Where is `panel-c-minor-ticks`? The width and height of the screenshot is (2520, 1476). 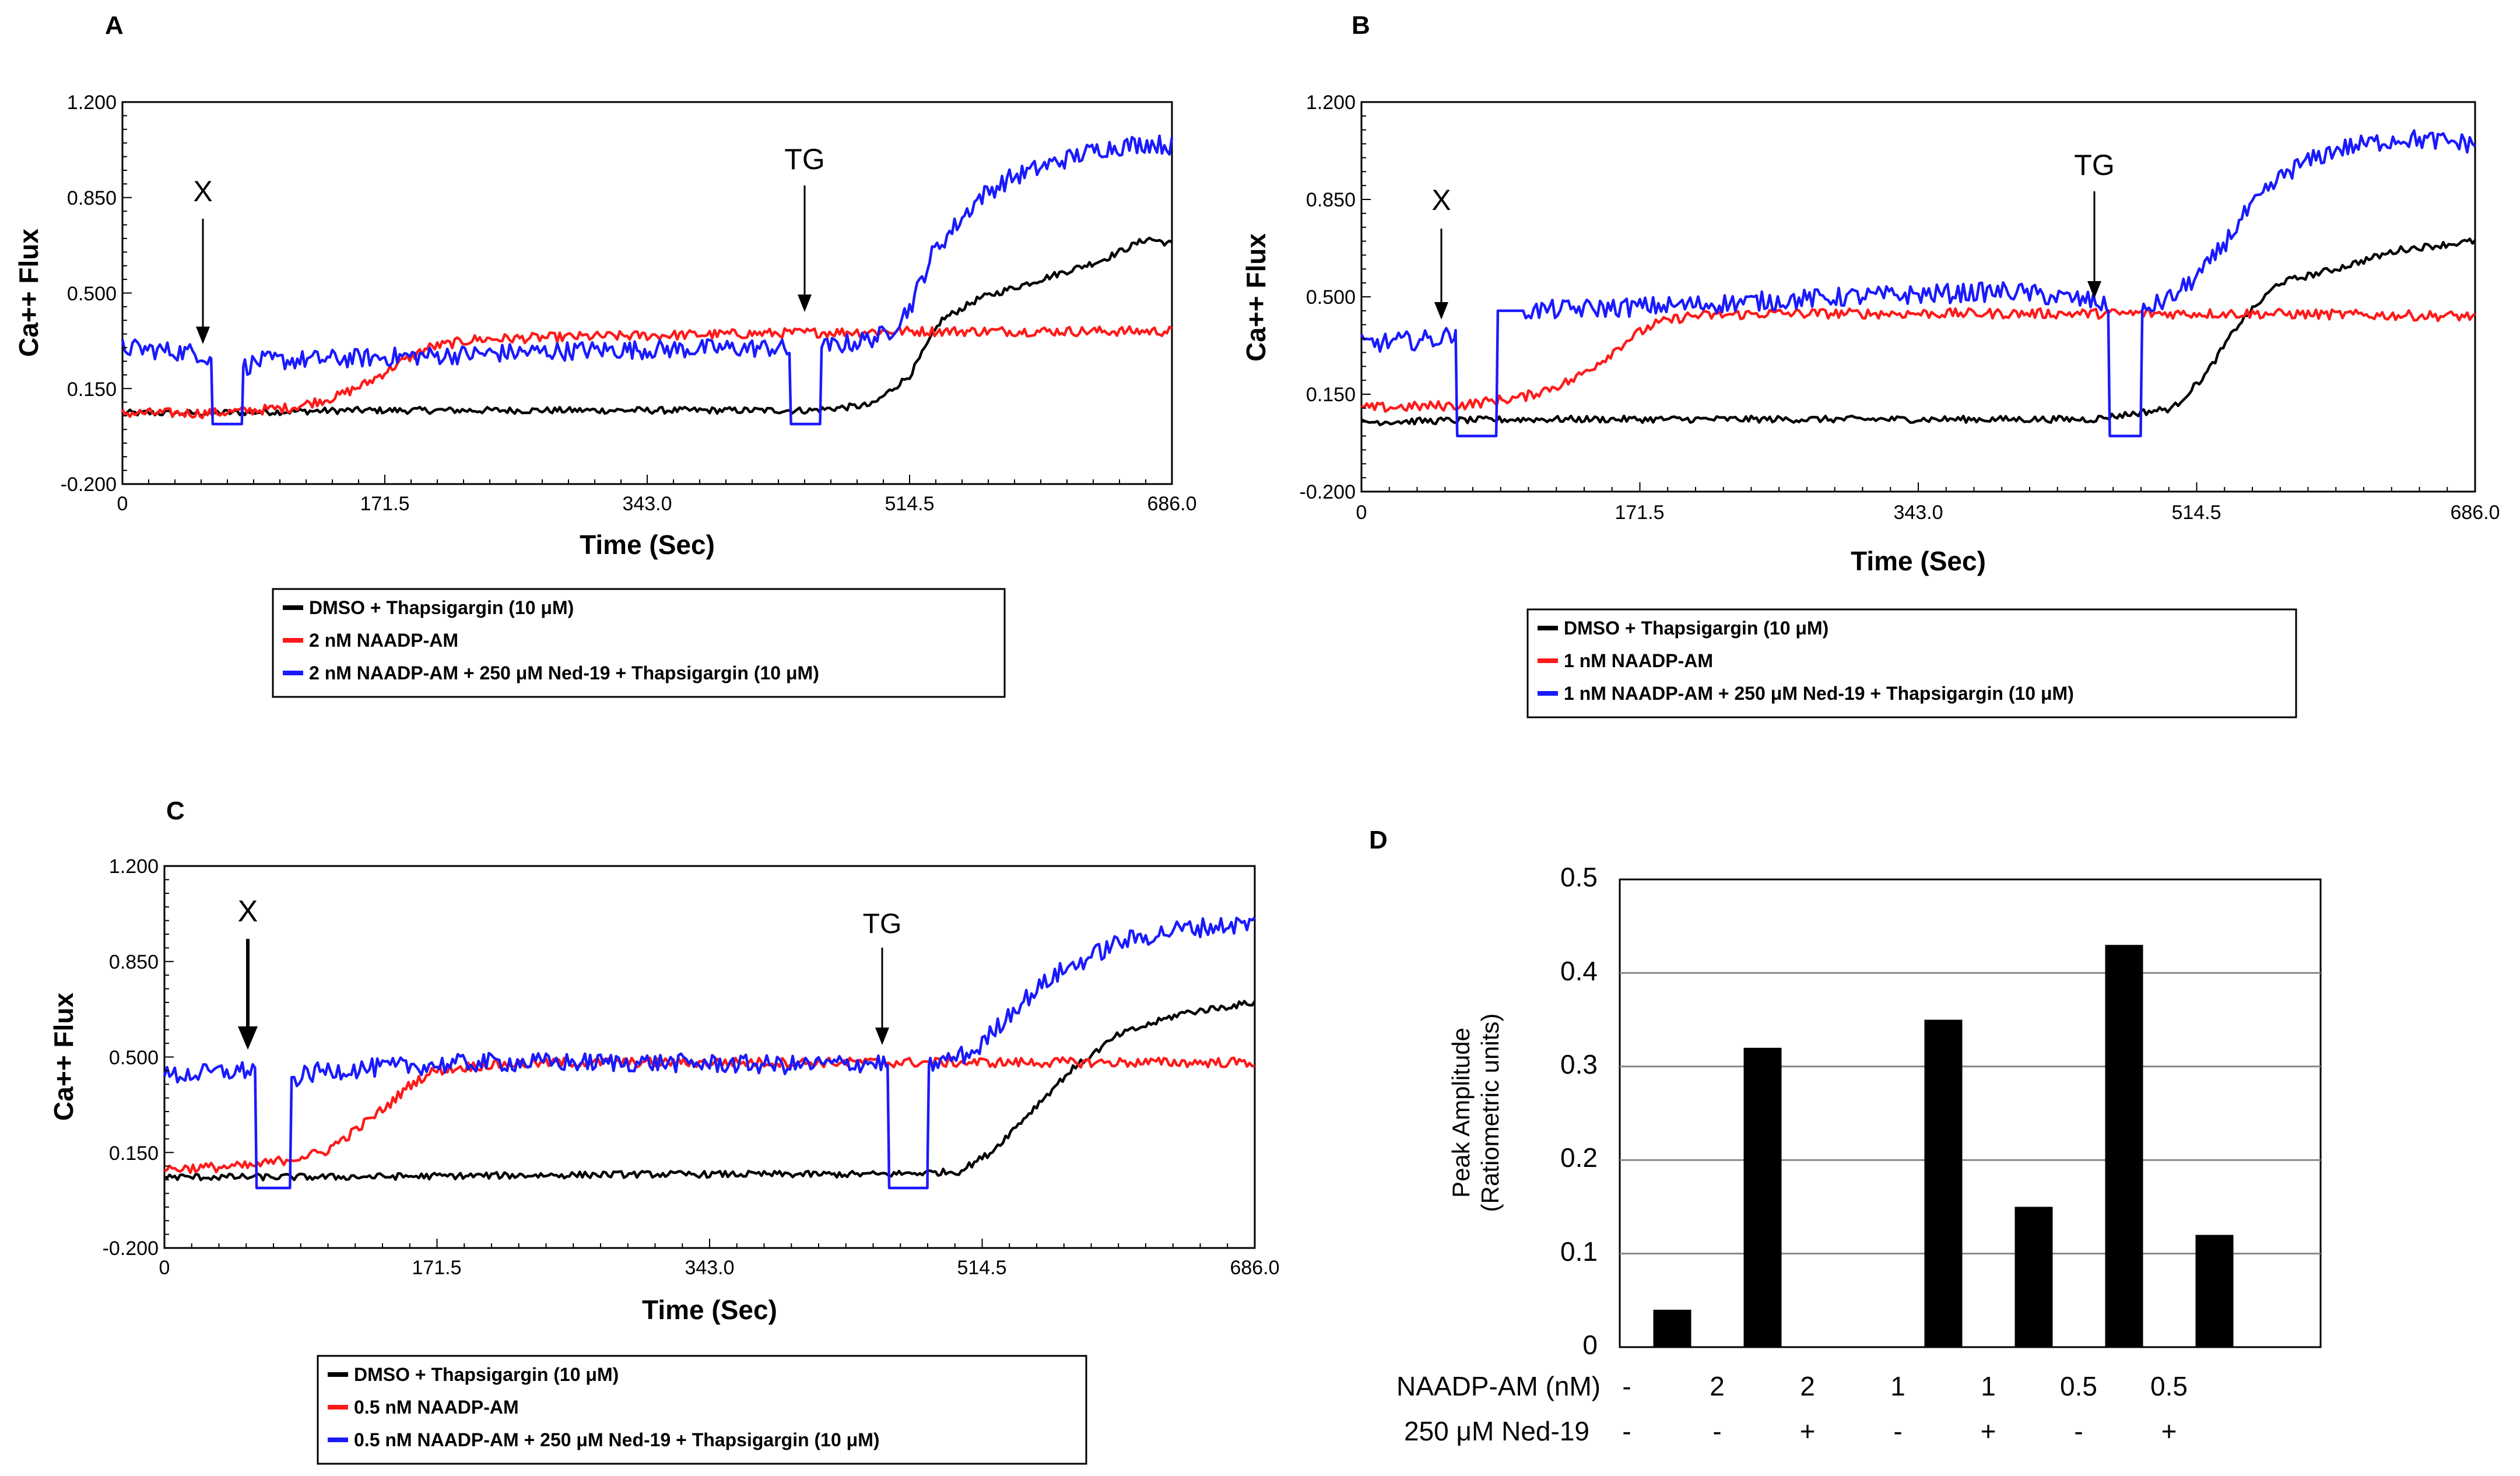
panel-c-minor-ticks is located at coordinates (709, 1057).